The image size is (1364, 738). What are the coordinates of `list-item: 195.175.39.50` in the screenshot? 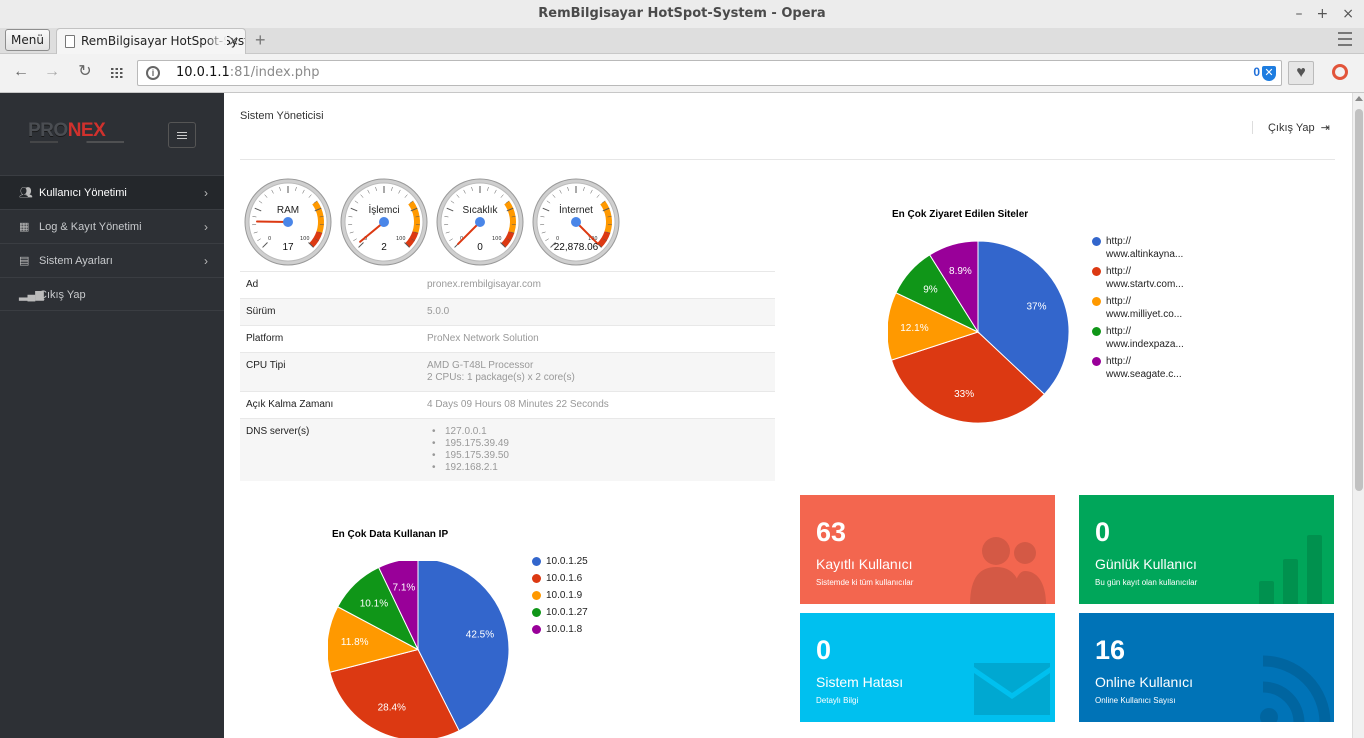 It's located at (600, 456).